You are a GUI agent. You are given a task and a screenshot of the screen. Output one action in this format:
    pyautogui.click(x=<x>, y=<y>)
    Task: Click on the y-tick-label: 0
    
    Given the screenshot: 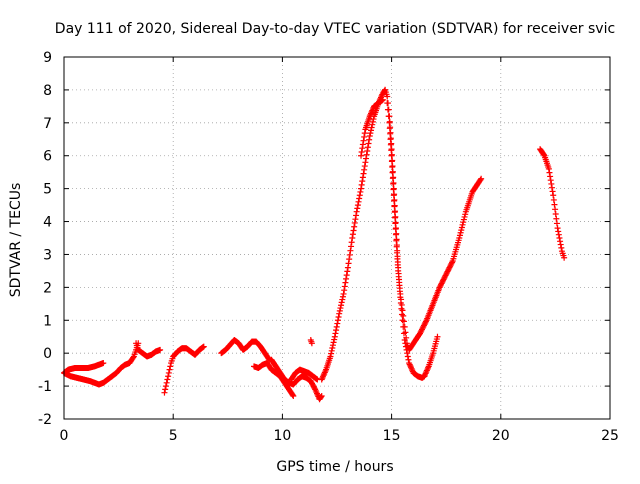 What is the action you would take?
    pyautogui.click(x=47, y=354)
    